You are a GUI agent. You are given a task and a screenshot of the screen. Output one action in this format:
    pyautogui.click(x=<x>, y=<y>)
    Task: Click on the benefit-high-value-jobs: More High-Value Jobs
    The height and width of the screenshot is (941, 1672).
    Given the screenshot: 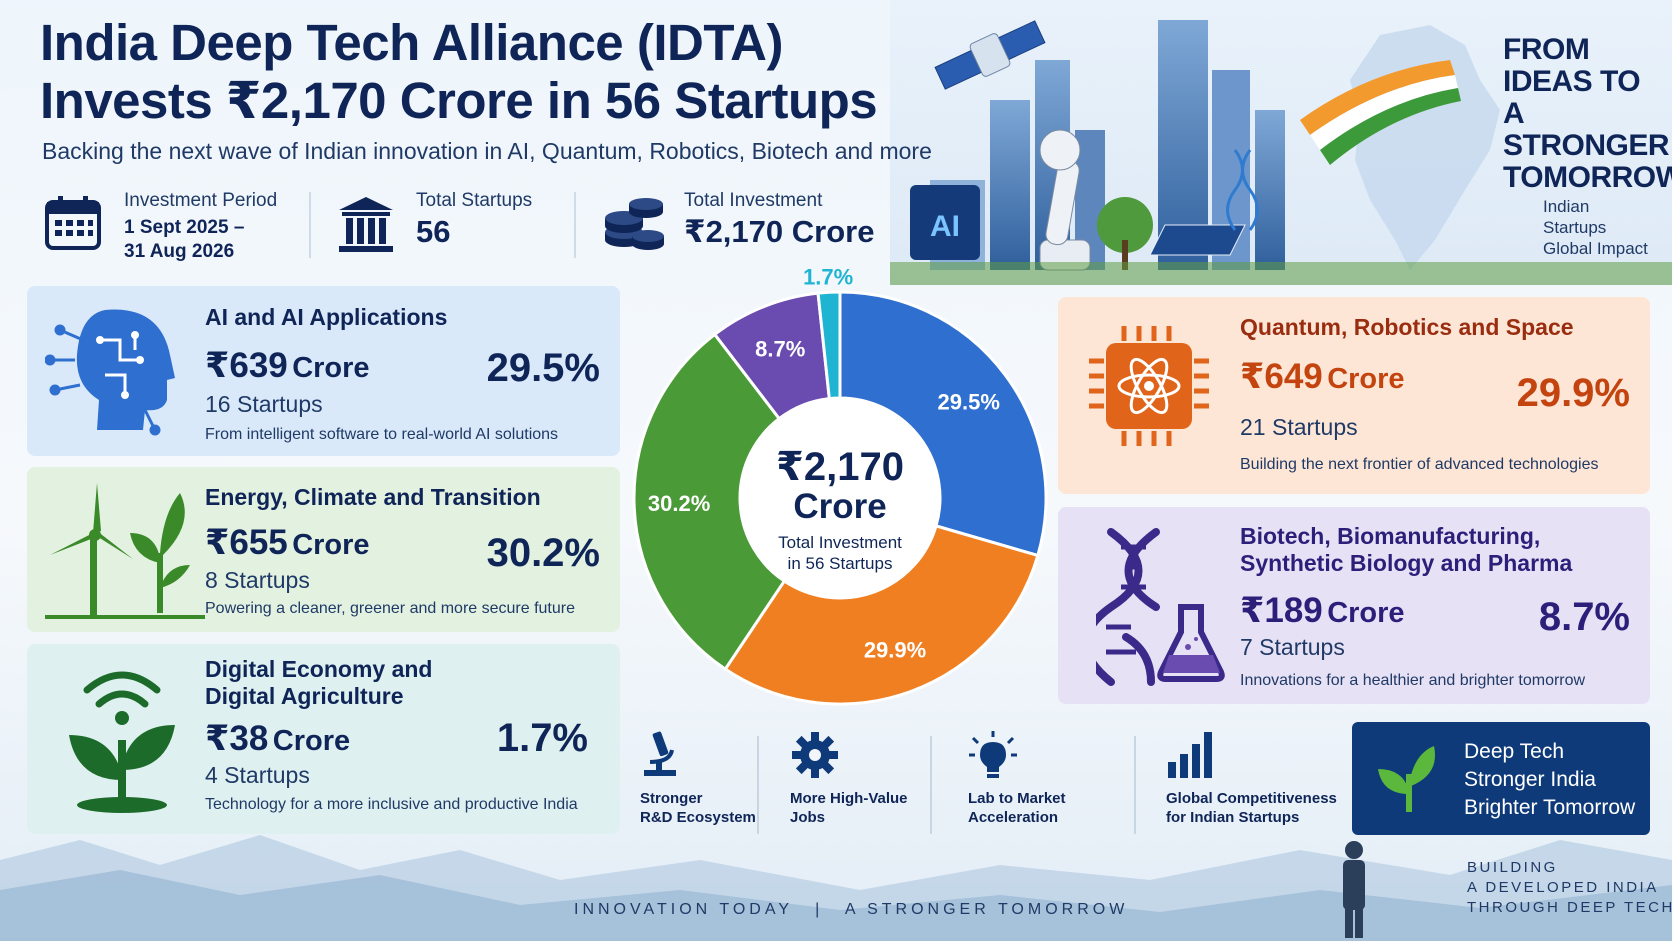 What is the action you would take?
    pyautogui.click(x=849, y=778)
    